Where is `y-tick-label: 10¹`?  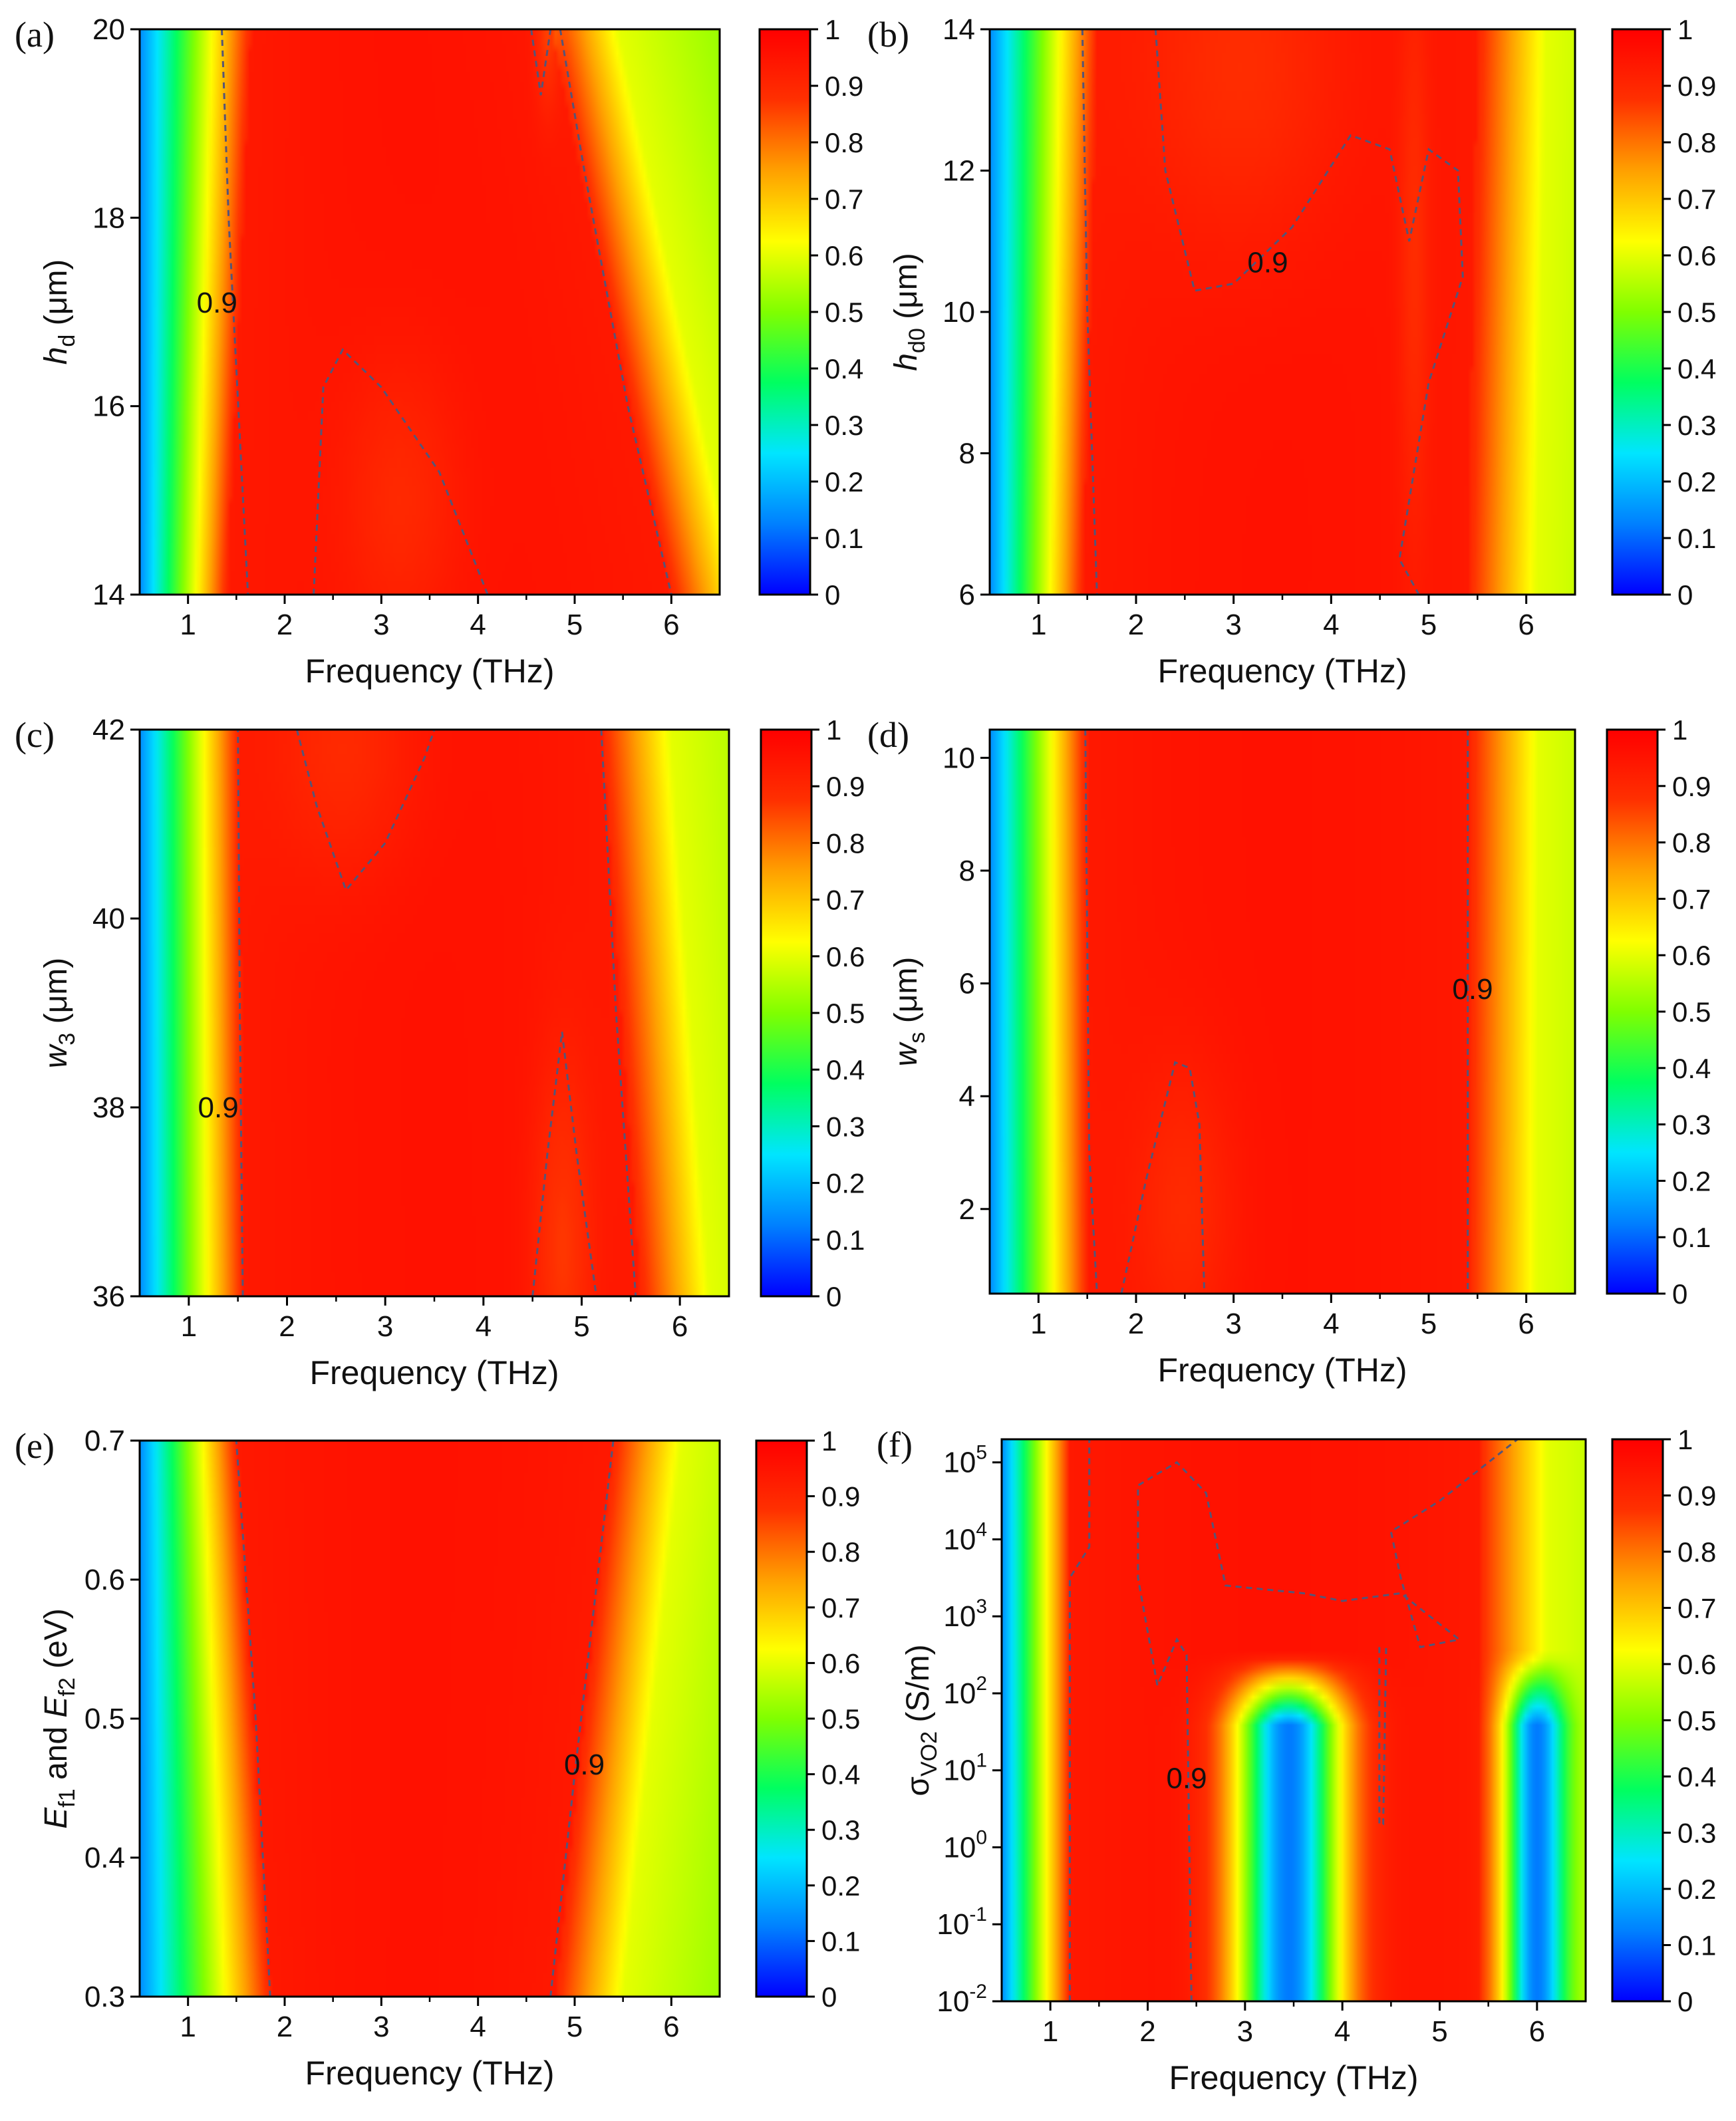 y-tick-label: 10¹ is located at coordinates (965, 1769).